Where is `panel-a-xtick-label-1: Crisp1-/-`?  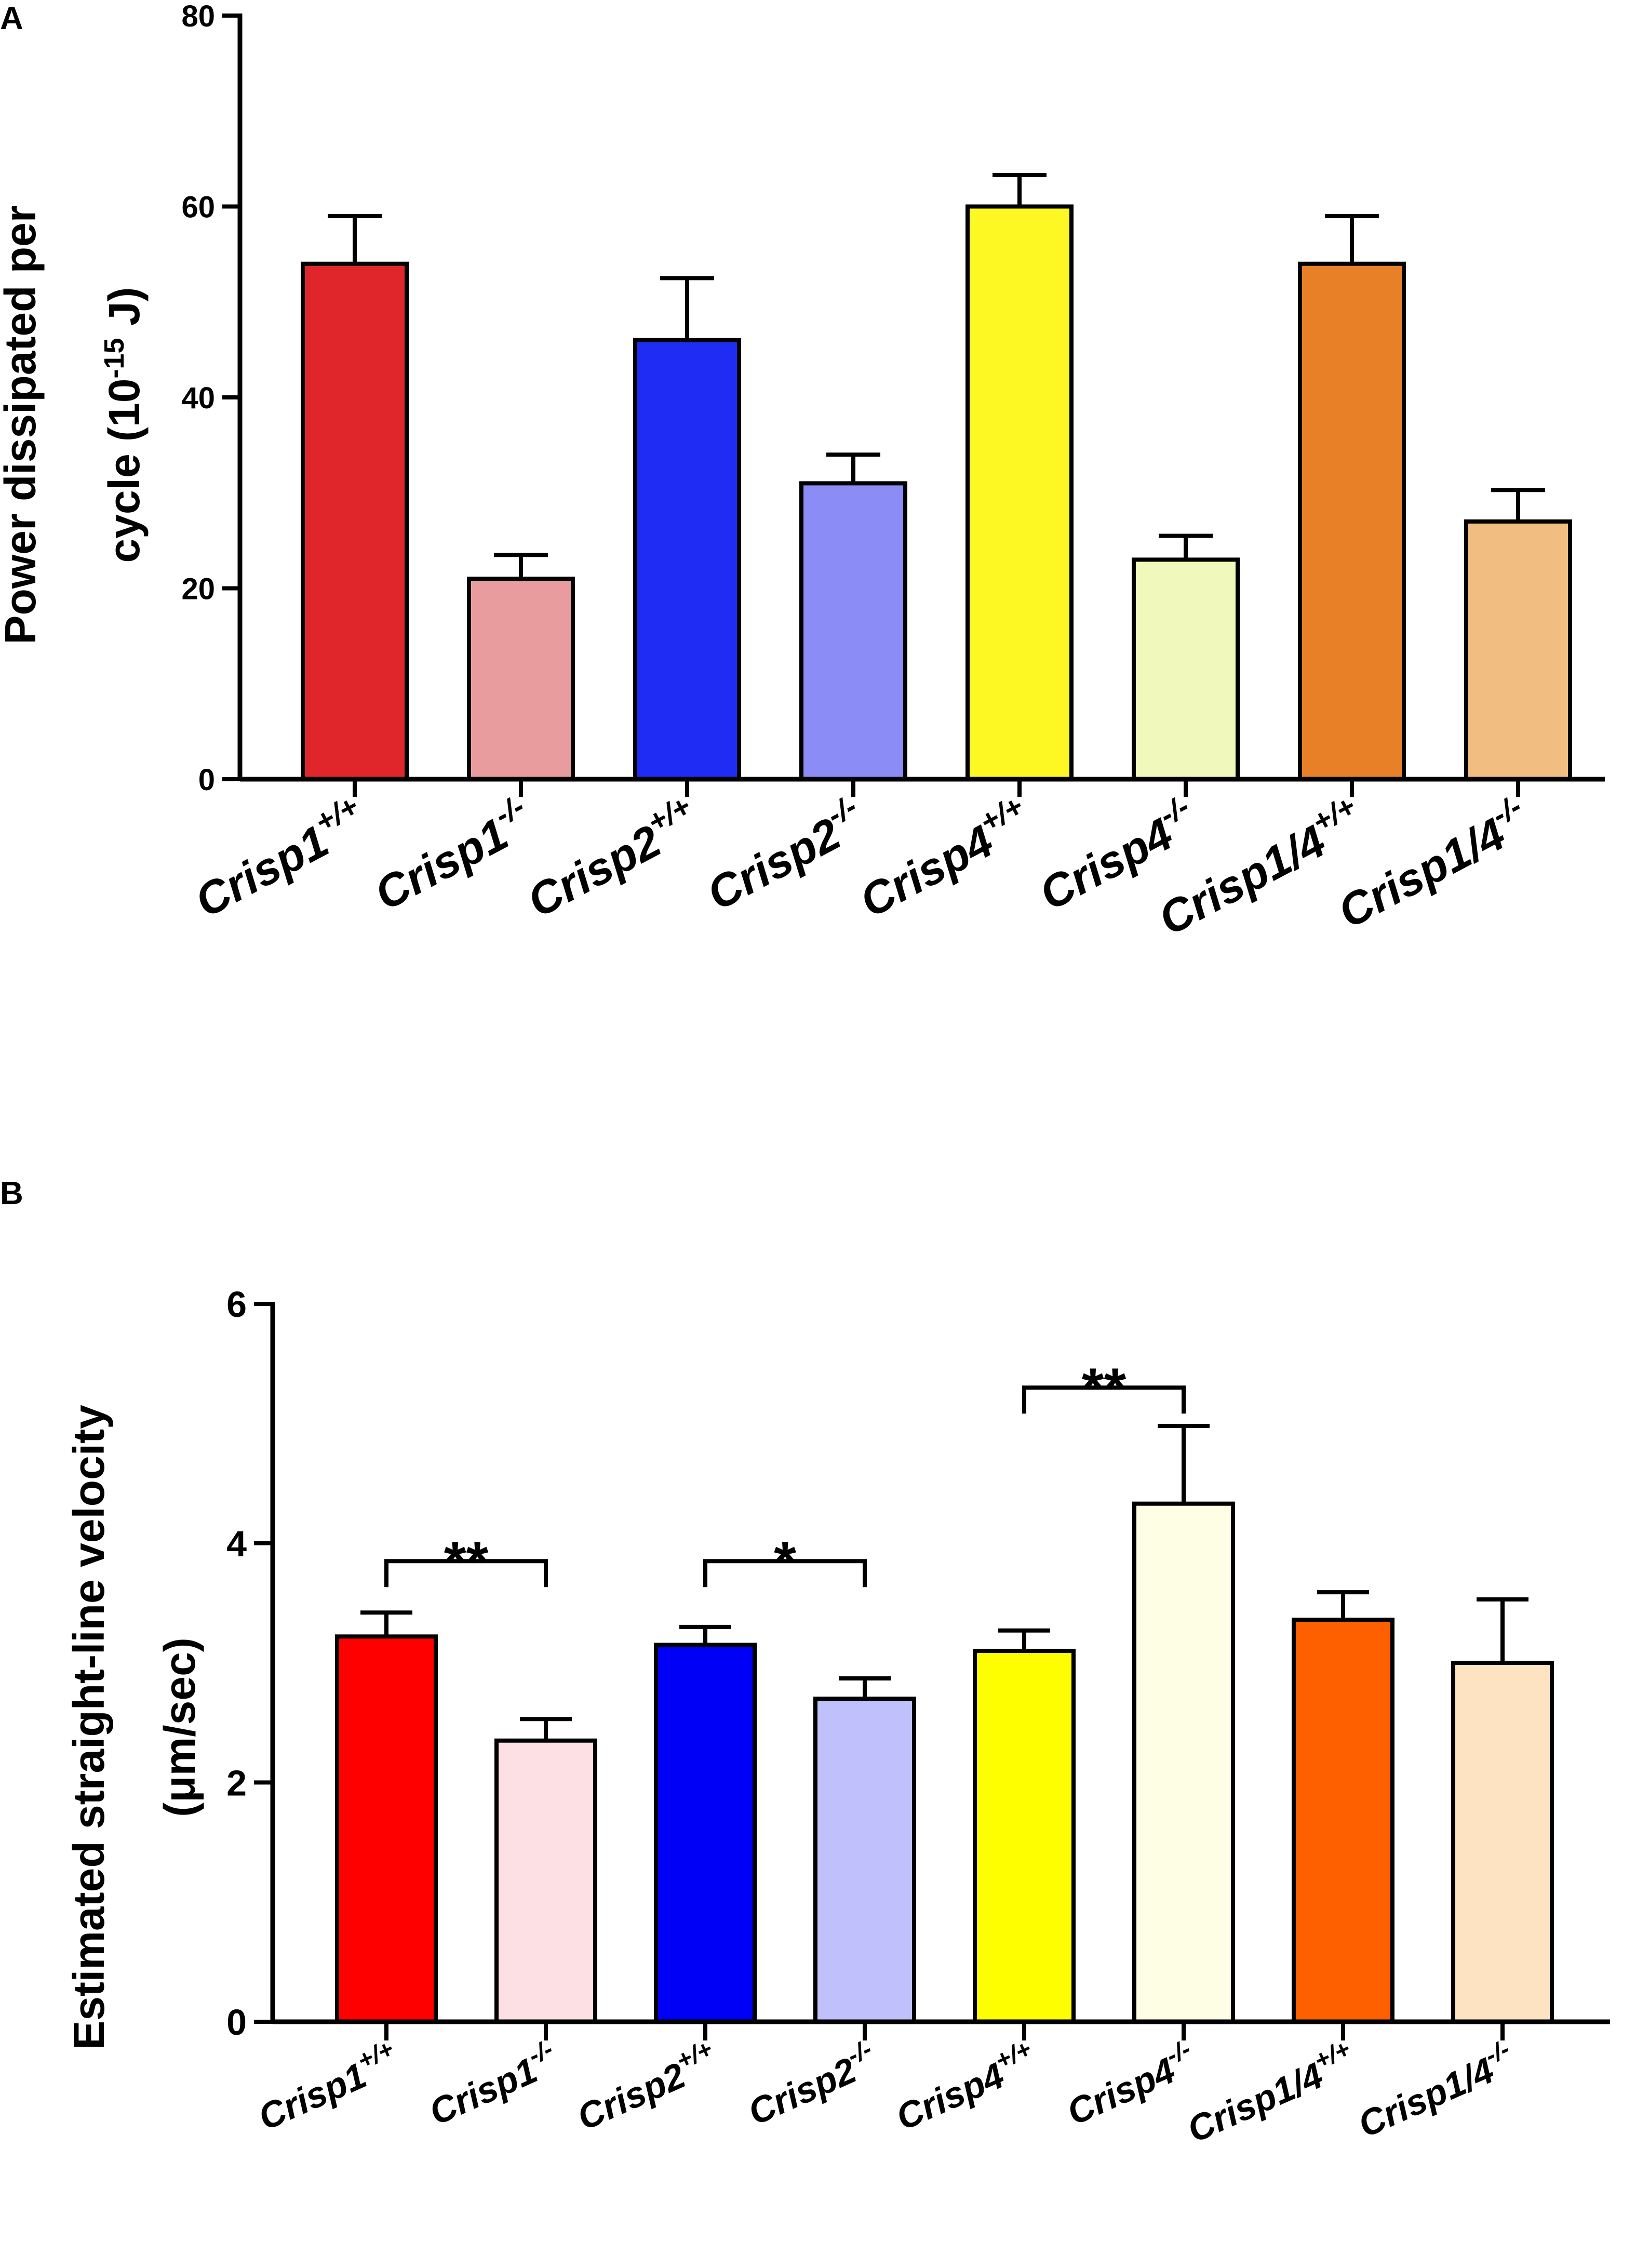
panel-a-xtick-label-1: Crisp1-/- is located at coordinates (452, 854).